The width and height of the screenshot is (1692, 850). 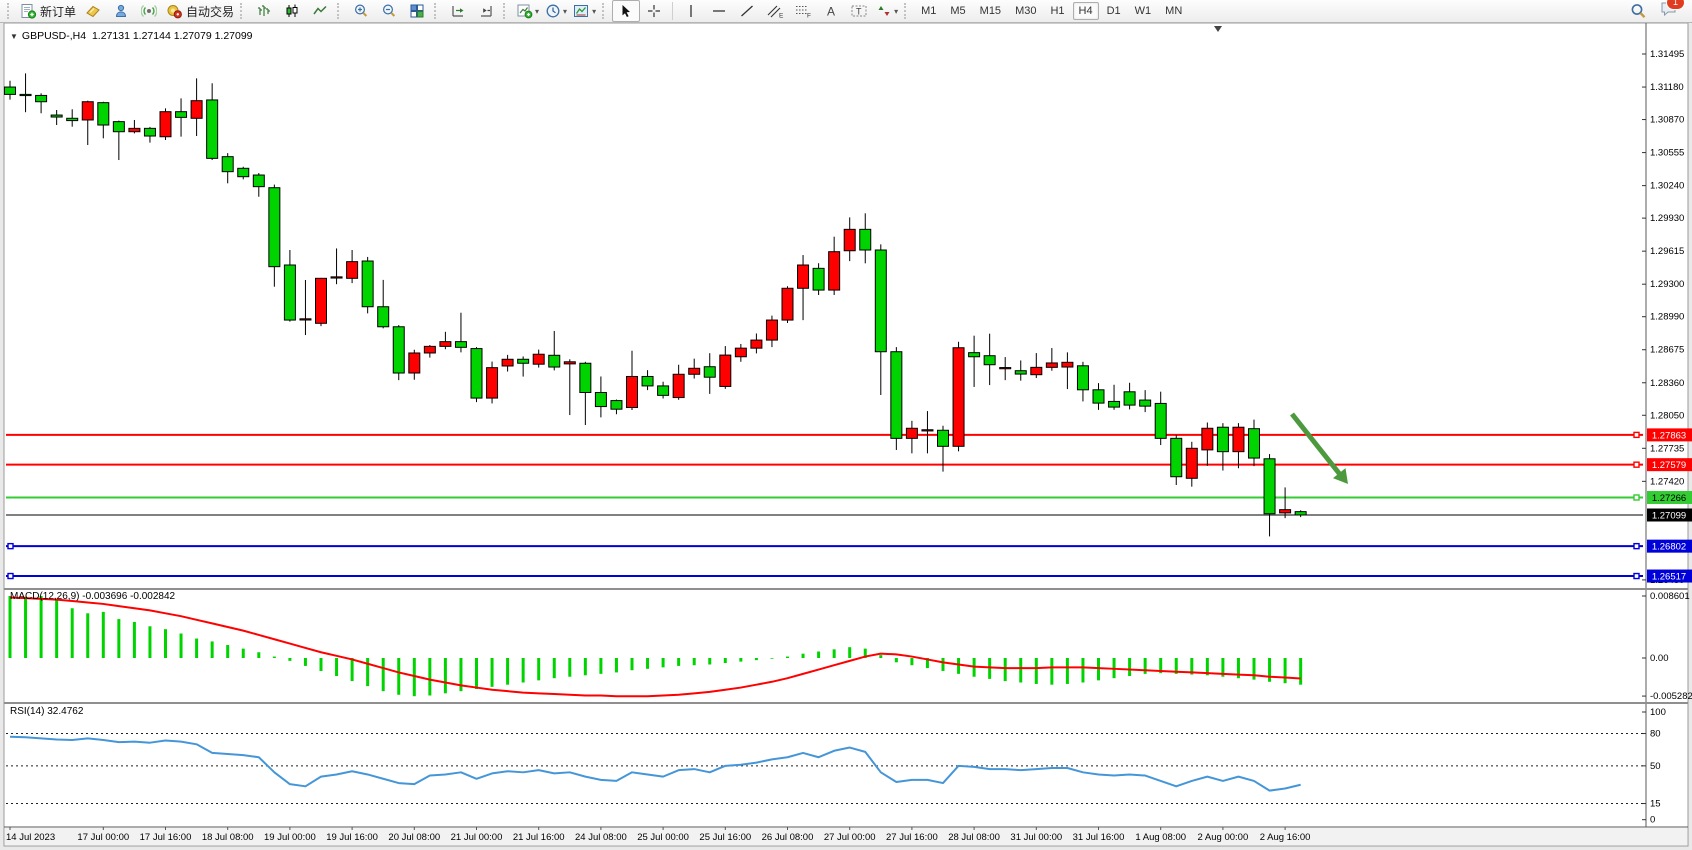 I want to click on timeframe-mn-button: MN, so click(x=1174, y=11).